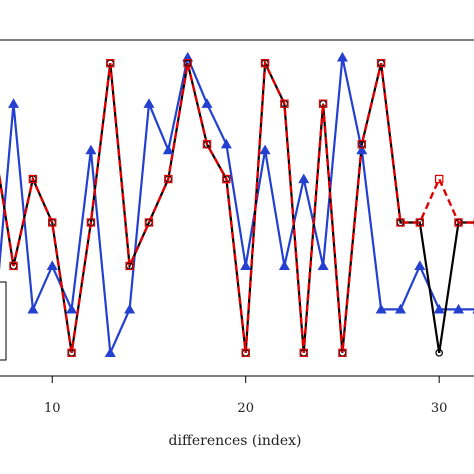 The width and height of the screenshot is (474, 474). I want to click on x-tick-label-10: 10, so click(52, 408).